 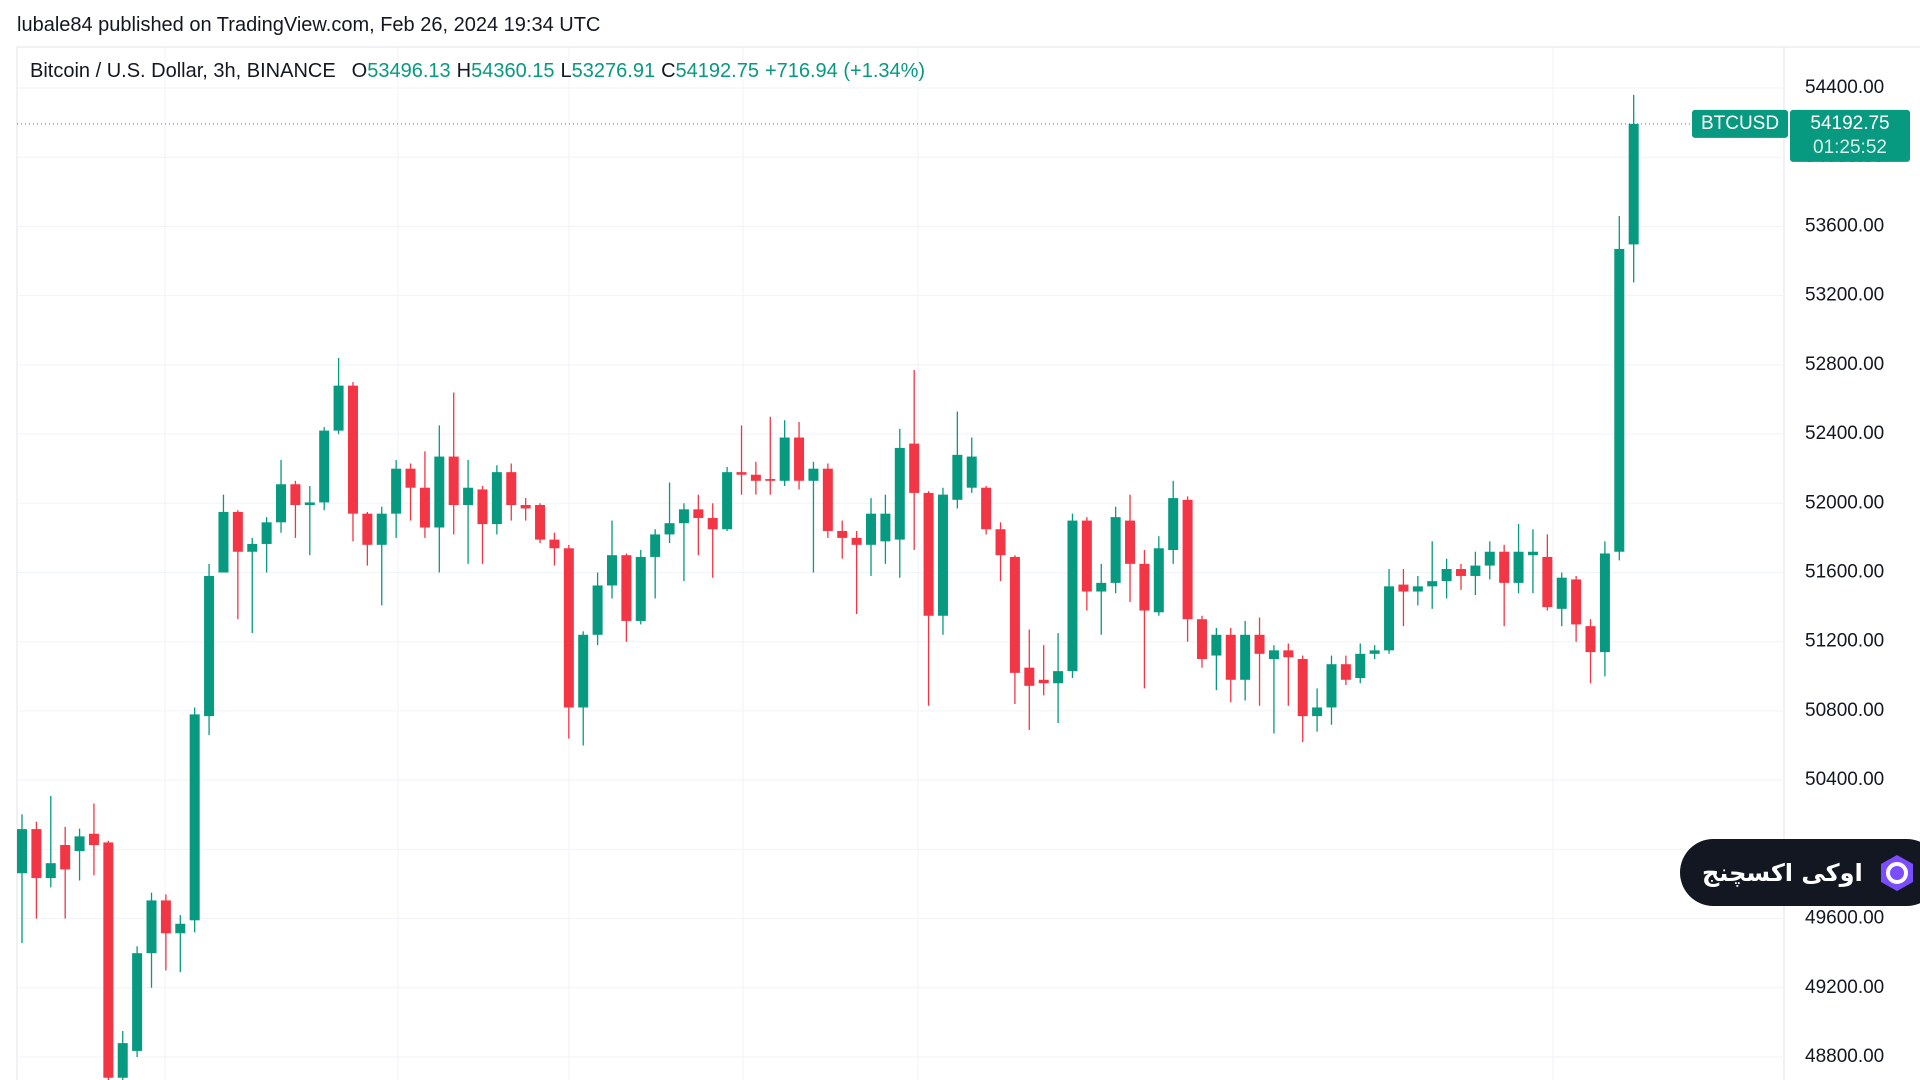 What do you see at coordinates (963, 135) in the screenshot?
I see `price-tag: BTCUSD 54192.75 01:25:52` at bounding box center [963, 135].